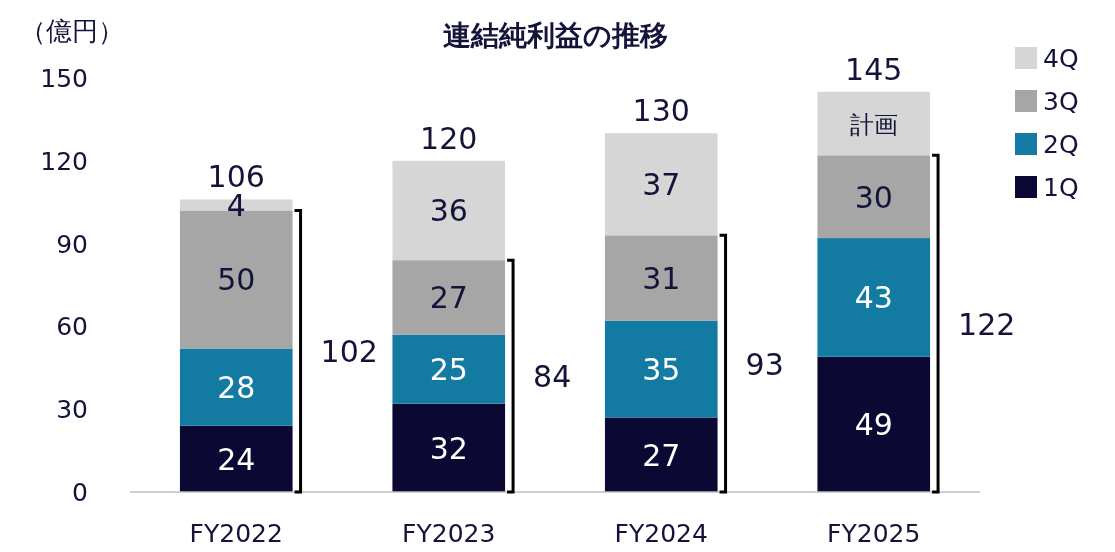 The height and width of the screenshot is (552, 1115). I want to click on data-label: 49, so click(873, 425).